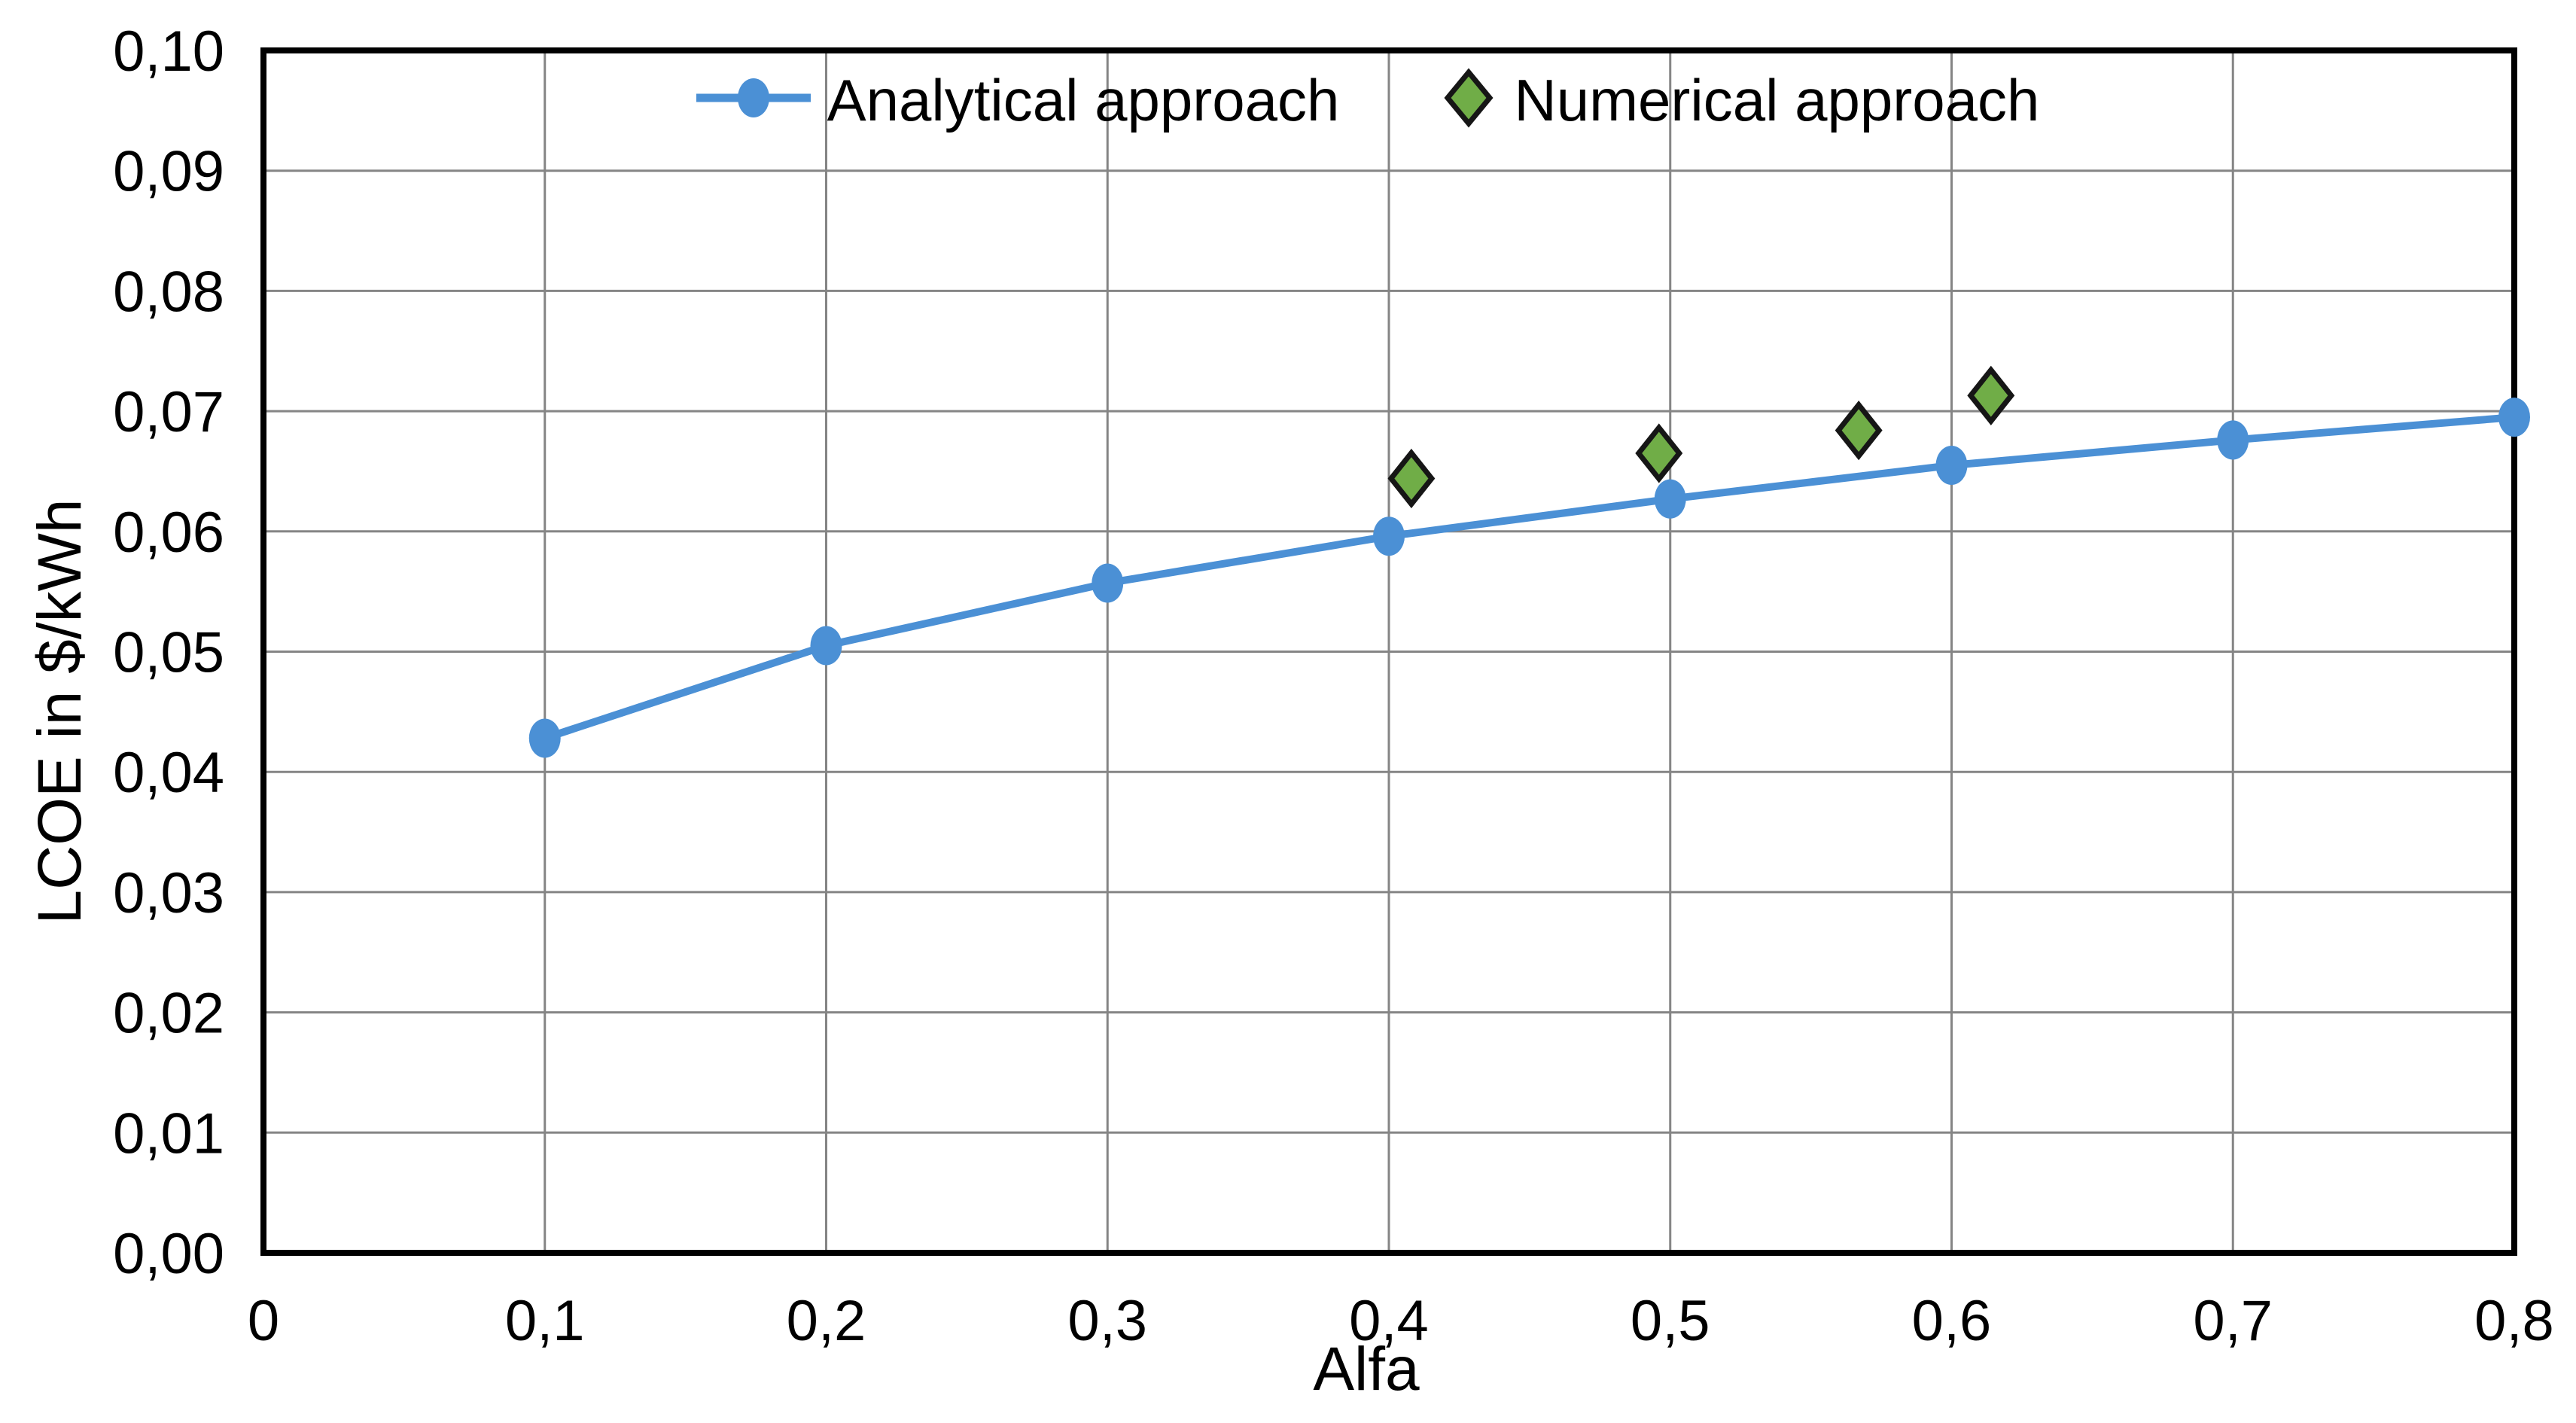 The height and width of the screenshot is (1423, 2576). I want to click on y-tick-label: 0,05, so click(168, 653).